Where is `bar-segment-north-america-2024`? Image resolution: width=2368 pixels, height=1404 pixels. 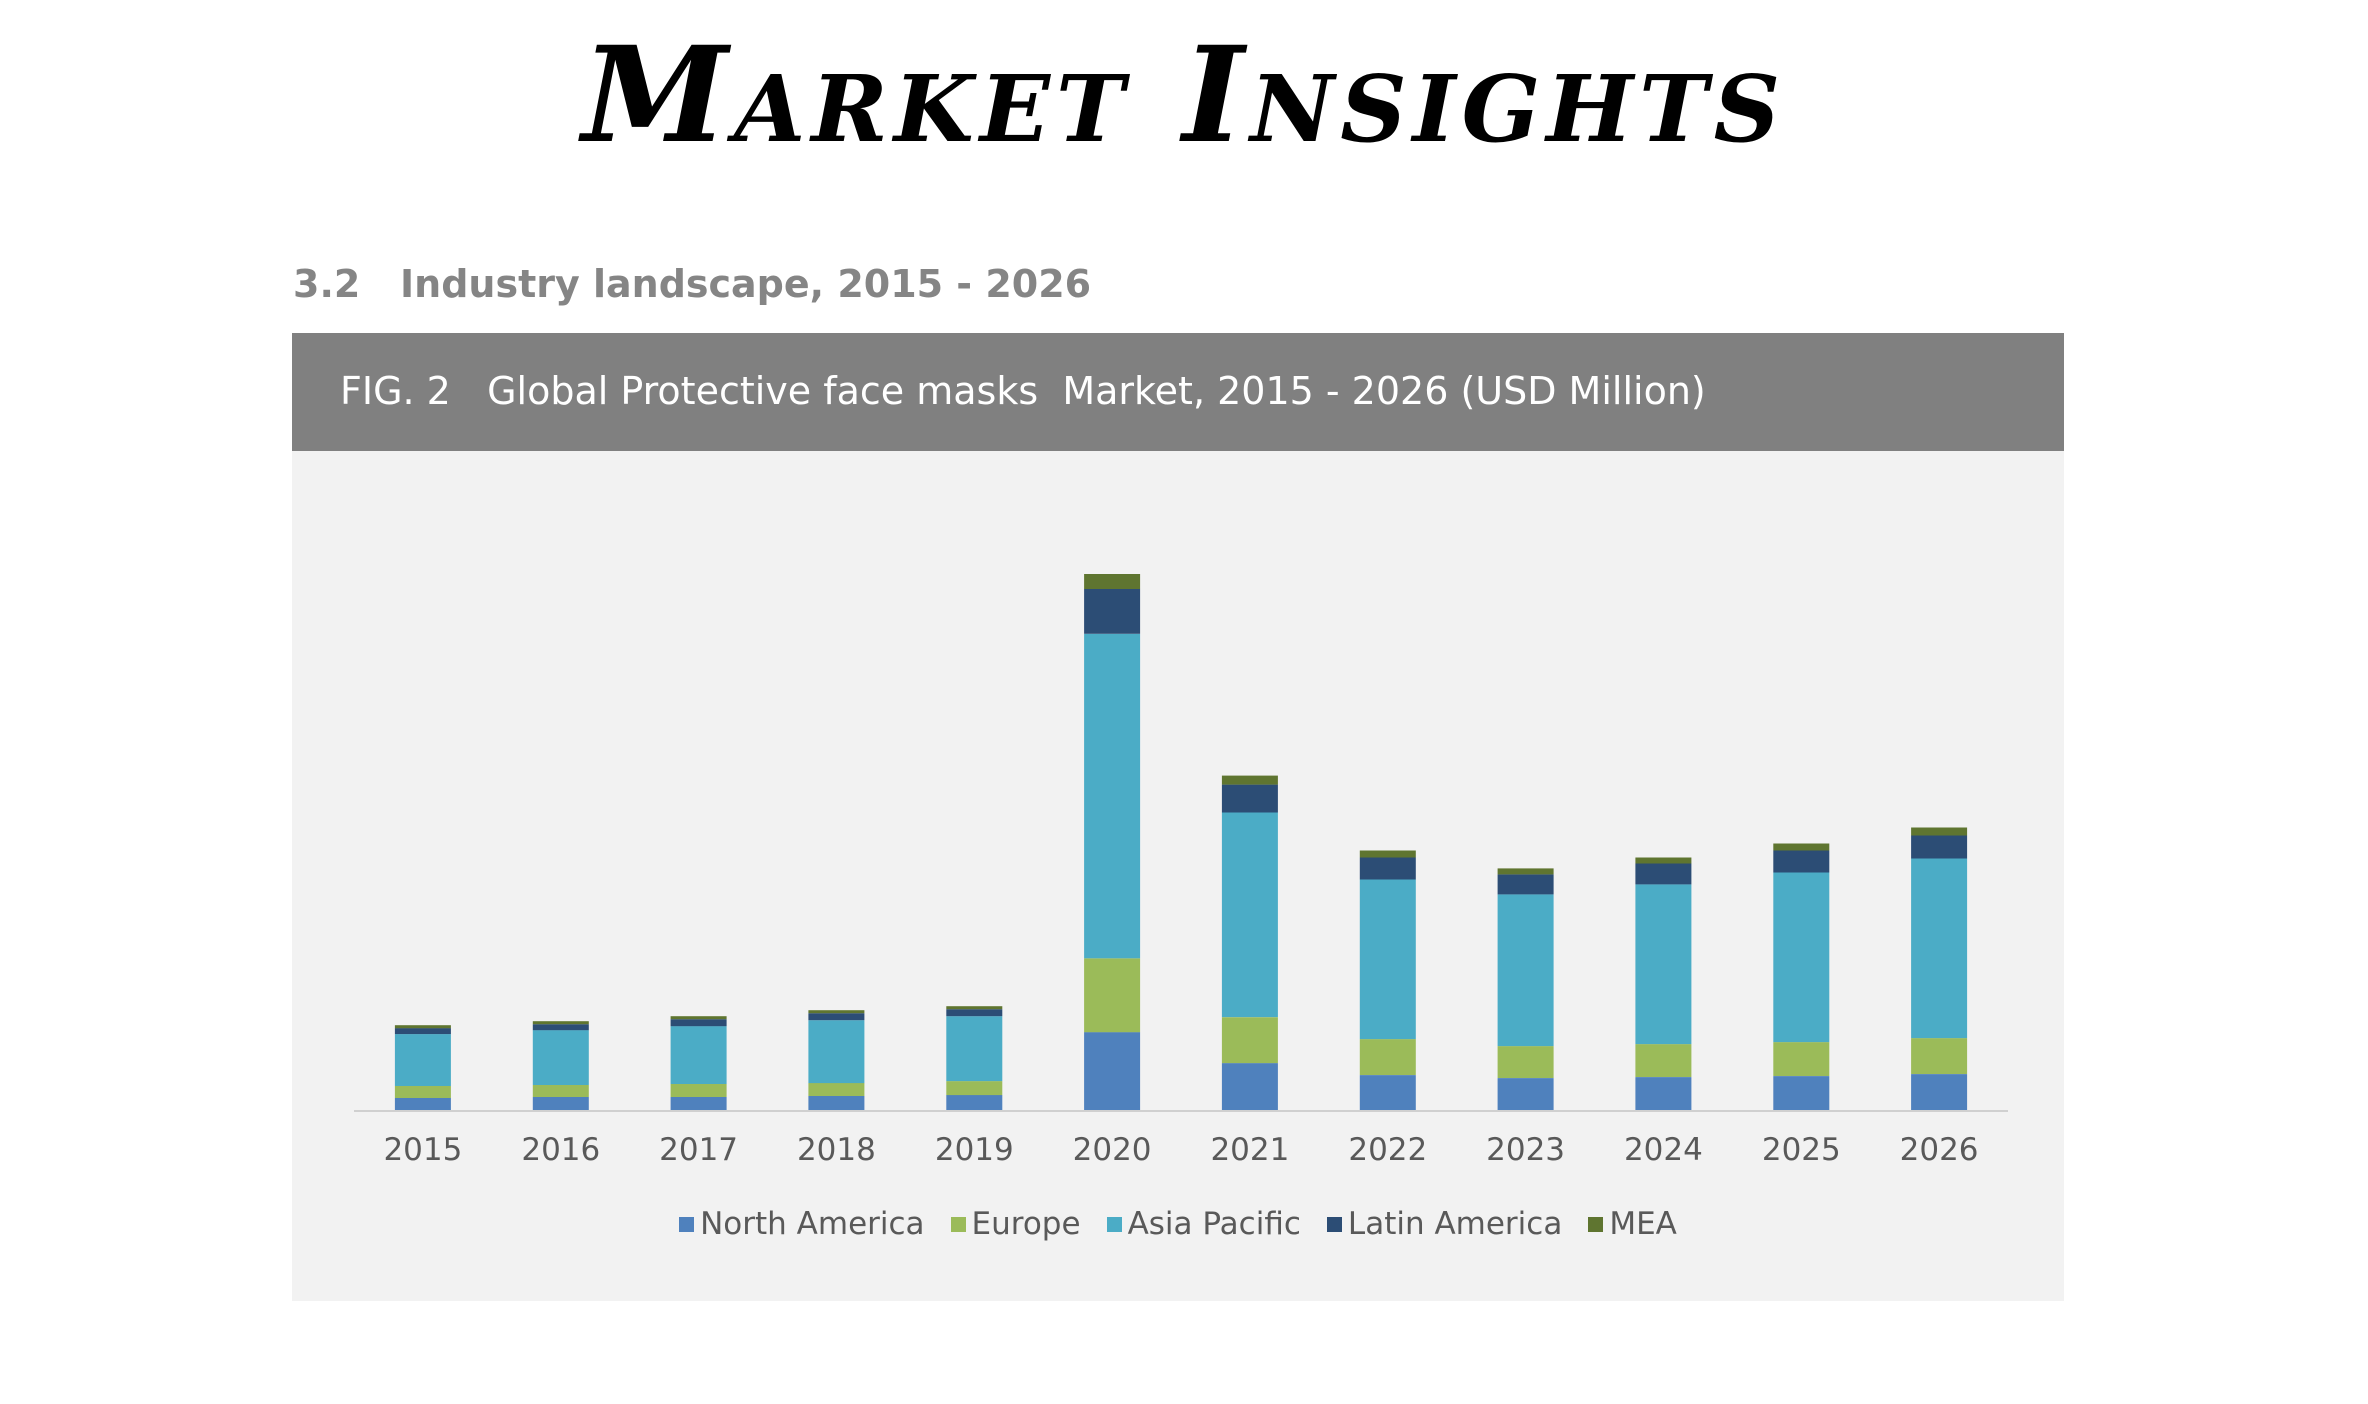
bar-segment-north-america-2024 is located at coordinates (1663, 1093).